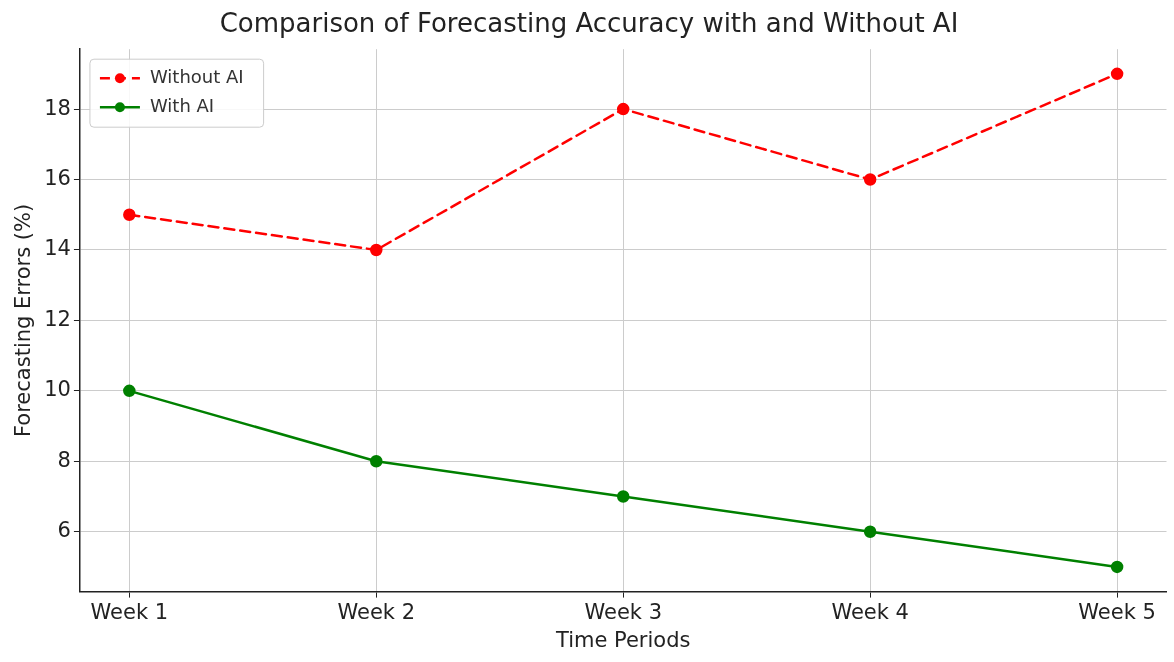  I want to click on x-tick-label: Week 3, so click(623, 611).